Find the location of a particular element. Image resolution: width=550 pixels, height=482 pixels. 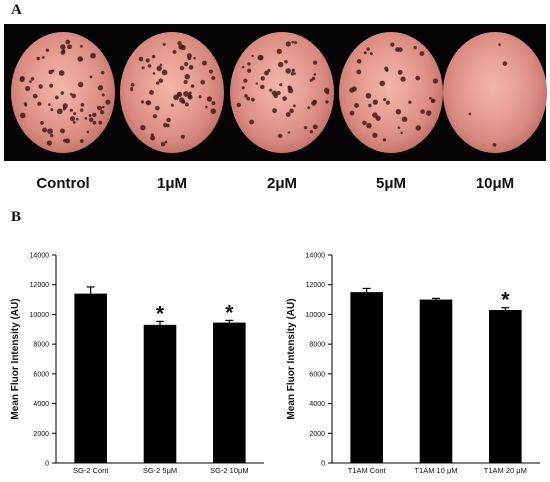

panel-label-b: B is located at coordinates (16, 217).